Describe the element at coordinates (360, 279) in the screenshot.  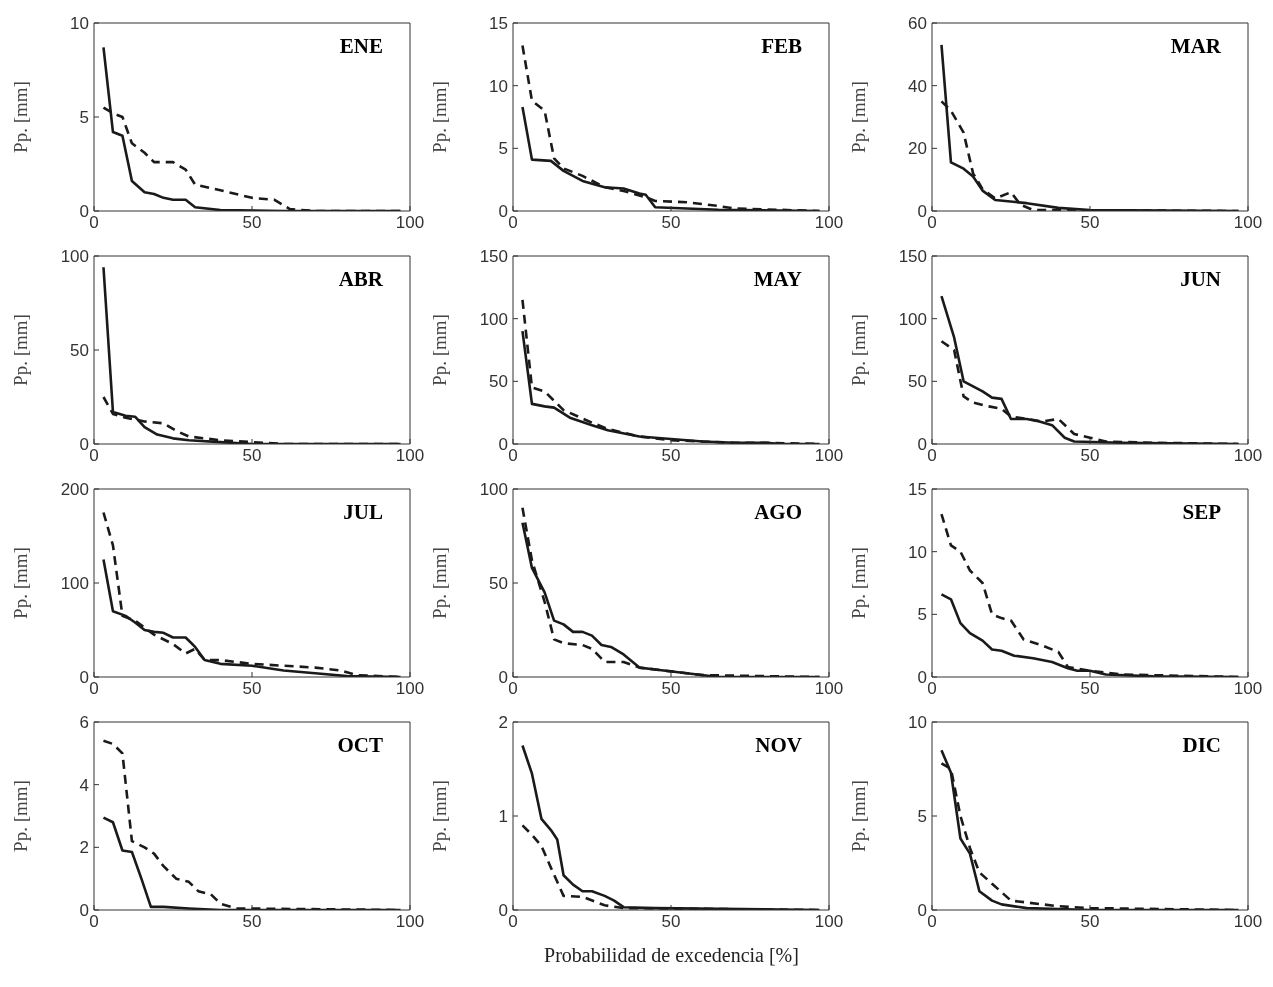
I see `text: ABR` at that location.